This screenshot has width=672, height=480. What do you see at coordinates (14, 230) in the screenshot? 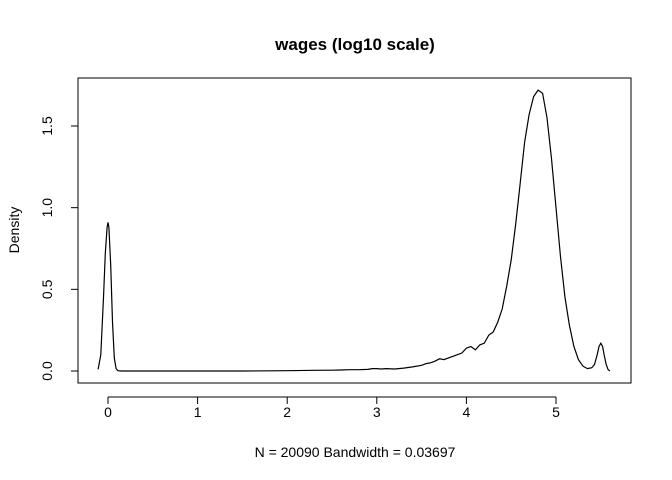
I see `y-axis-label: Density` at bounding box center [14, 230].